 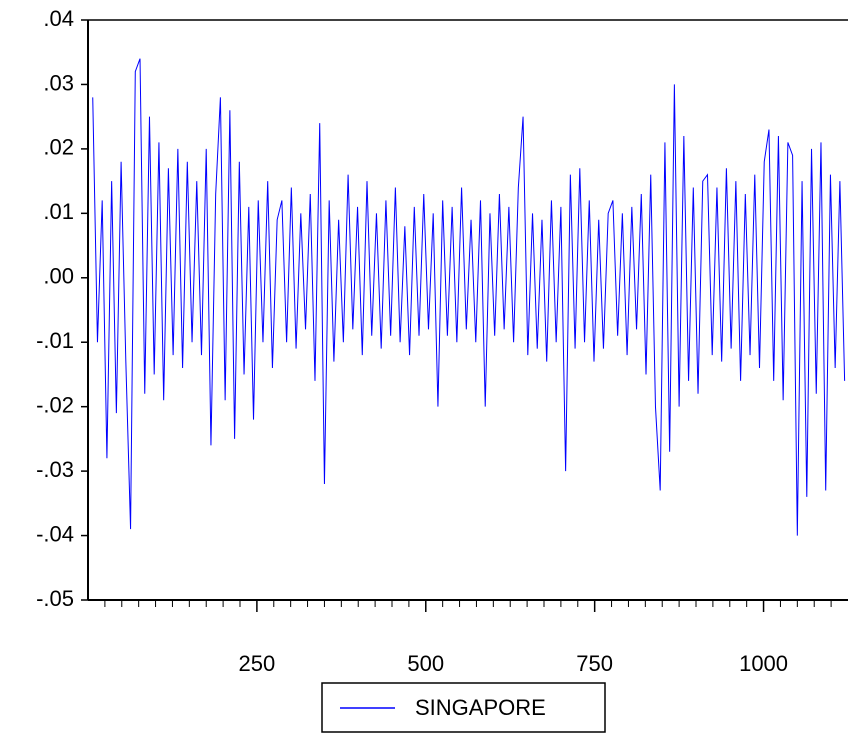 I want to click on y-tick-label: -.02, so click(x=55, y=404).